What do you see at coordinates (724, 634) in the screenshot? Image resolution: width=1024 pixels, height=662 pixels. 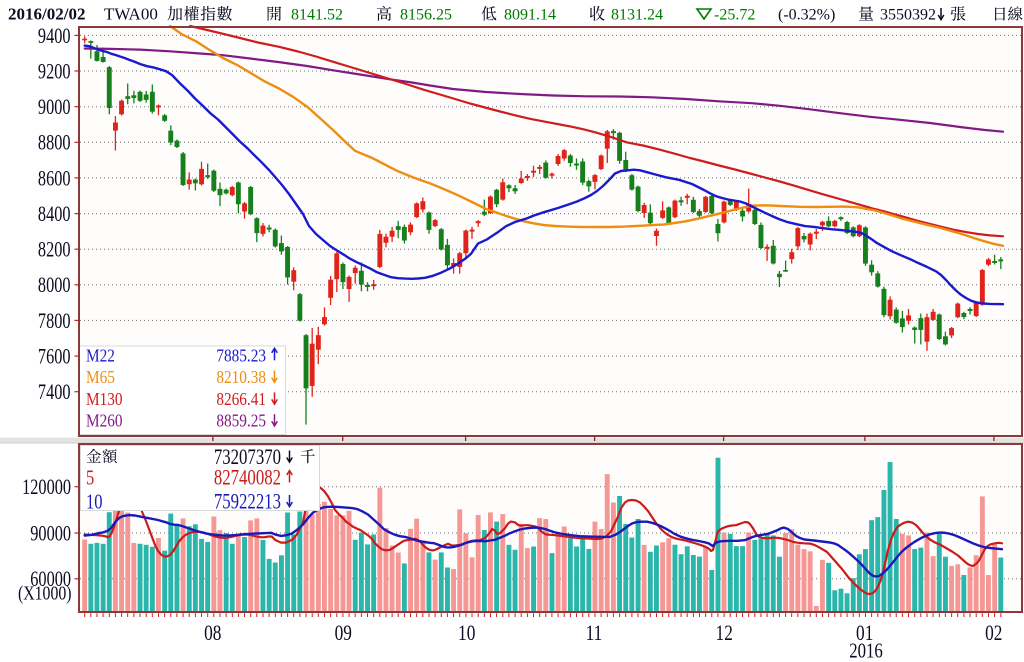 I see `svg-text: 12` at bounding box center [724, 634].